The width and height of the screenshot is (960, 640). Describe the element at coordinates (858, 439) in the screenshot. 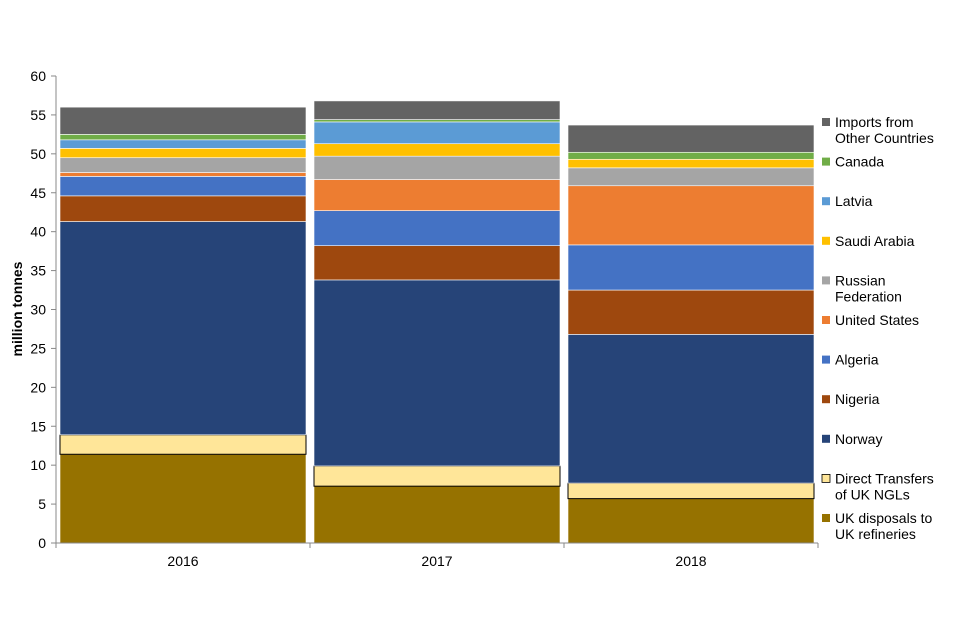

I see `legend-label: Norway` at that location.